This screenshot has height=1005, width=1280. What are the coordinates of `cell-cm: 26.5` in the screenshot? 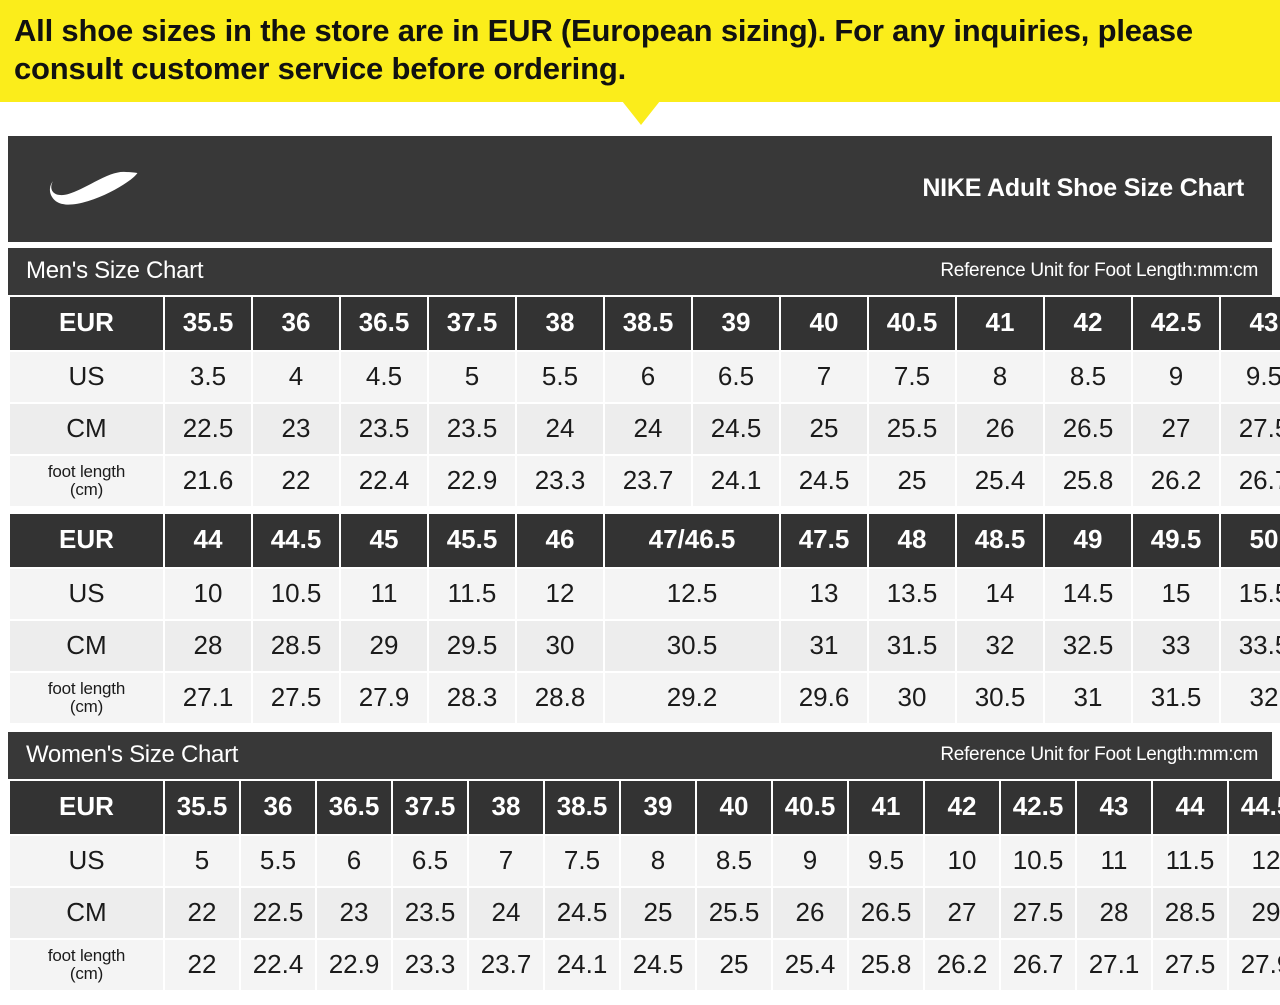 It's located at (886, 912).